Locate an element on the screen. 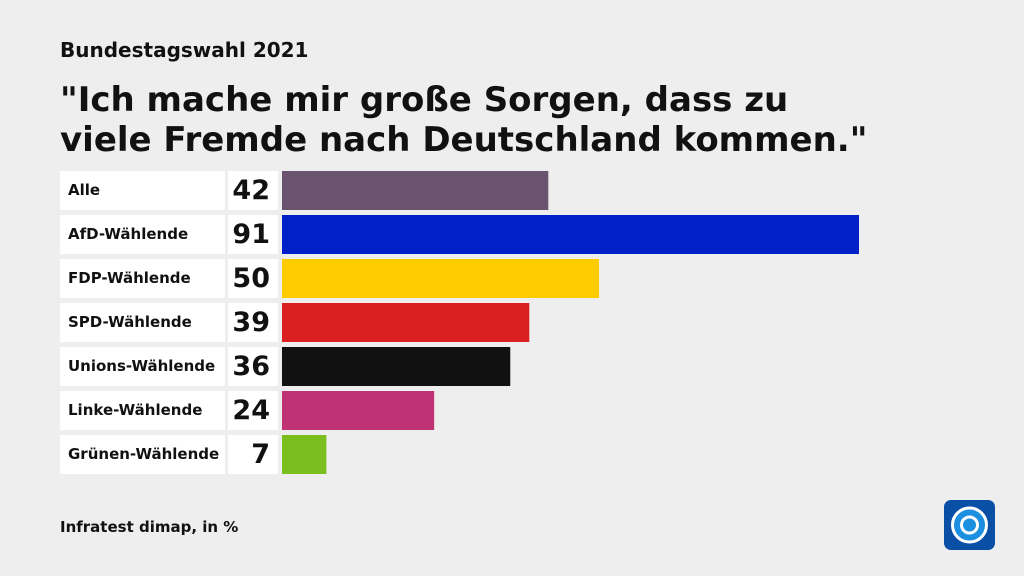  logo-ring is located at coordinates (969, 525).